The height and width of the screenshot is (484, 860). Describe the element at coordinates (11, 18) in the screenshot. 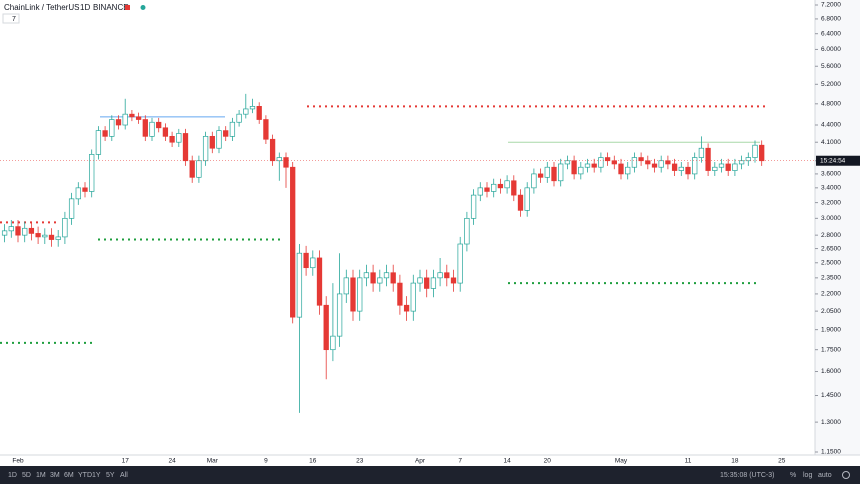

I see `indicator-toggle` at that location.